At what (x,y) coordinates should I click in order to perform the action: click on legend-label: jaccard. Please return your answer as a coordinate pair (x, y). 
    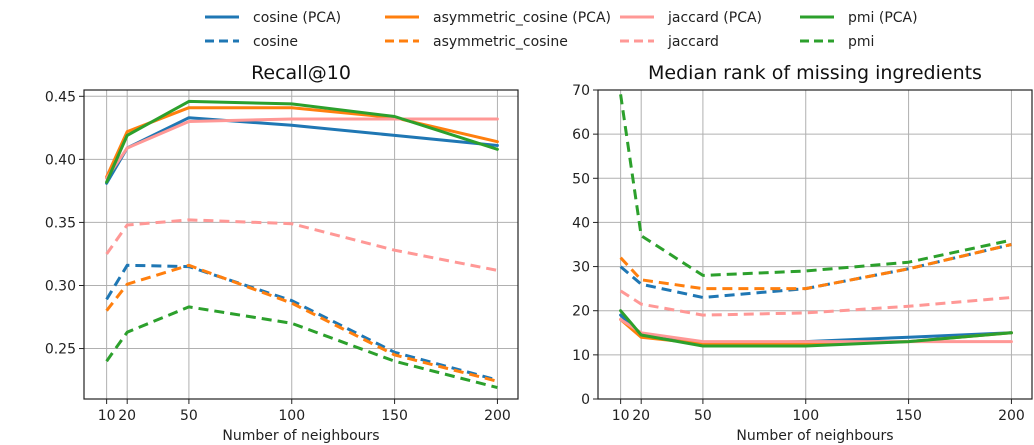
    Looking at the image, I should click on (693, 42).